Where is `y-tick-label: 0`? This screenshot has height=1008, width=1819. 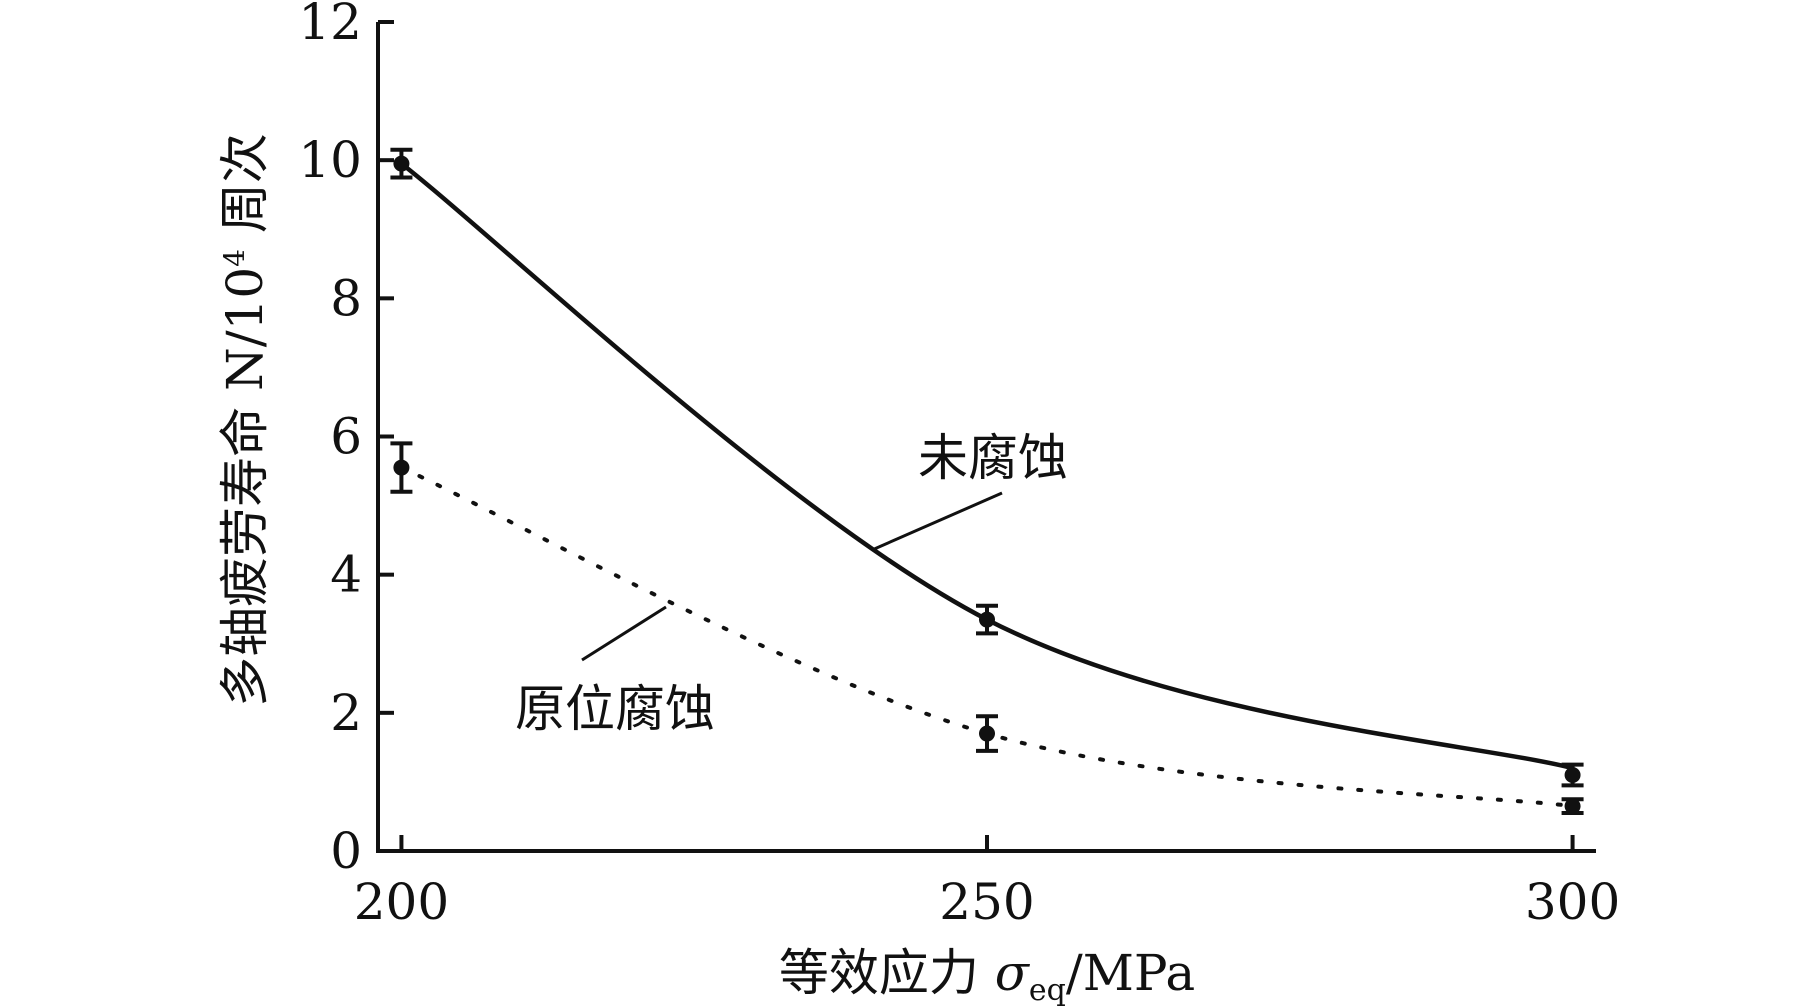 y-tick-label: 0 is located at coordinates (346, 851).